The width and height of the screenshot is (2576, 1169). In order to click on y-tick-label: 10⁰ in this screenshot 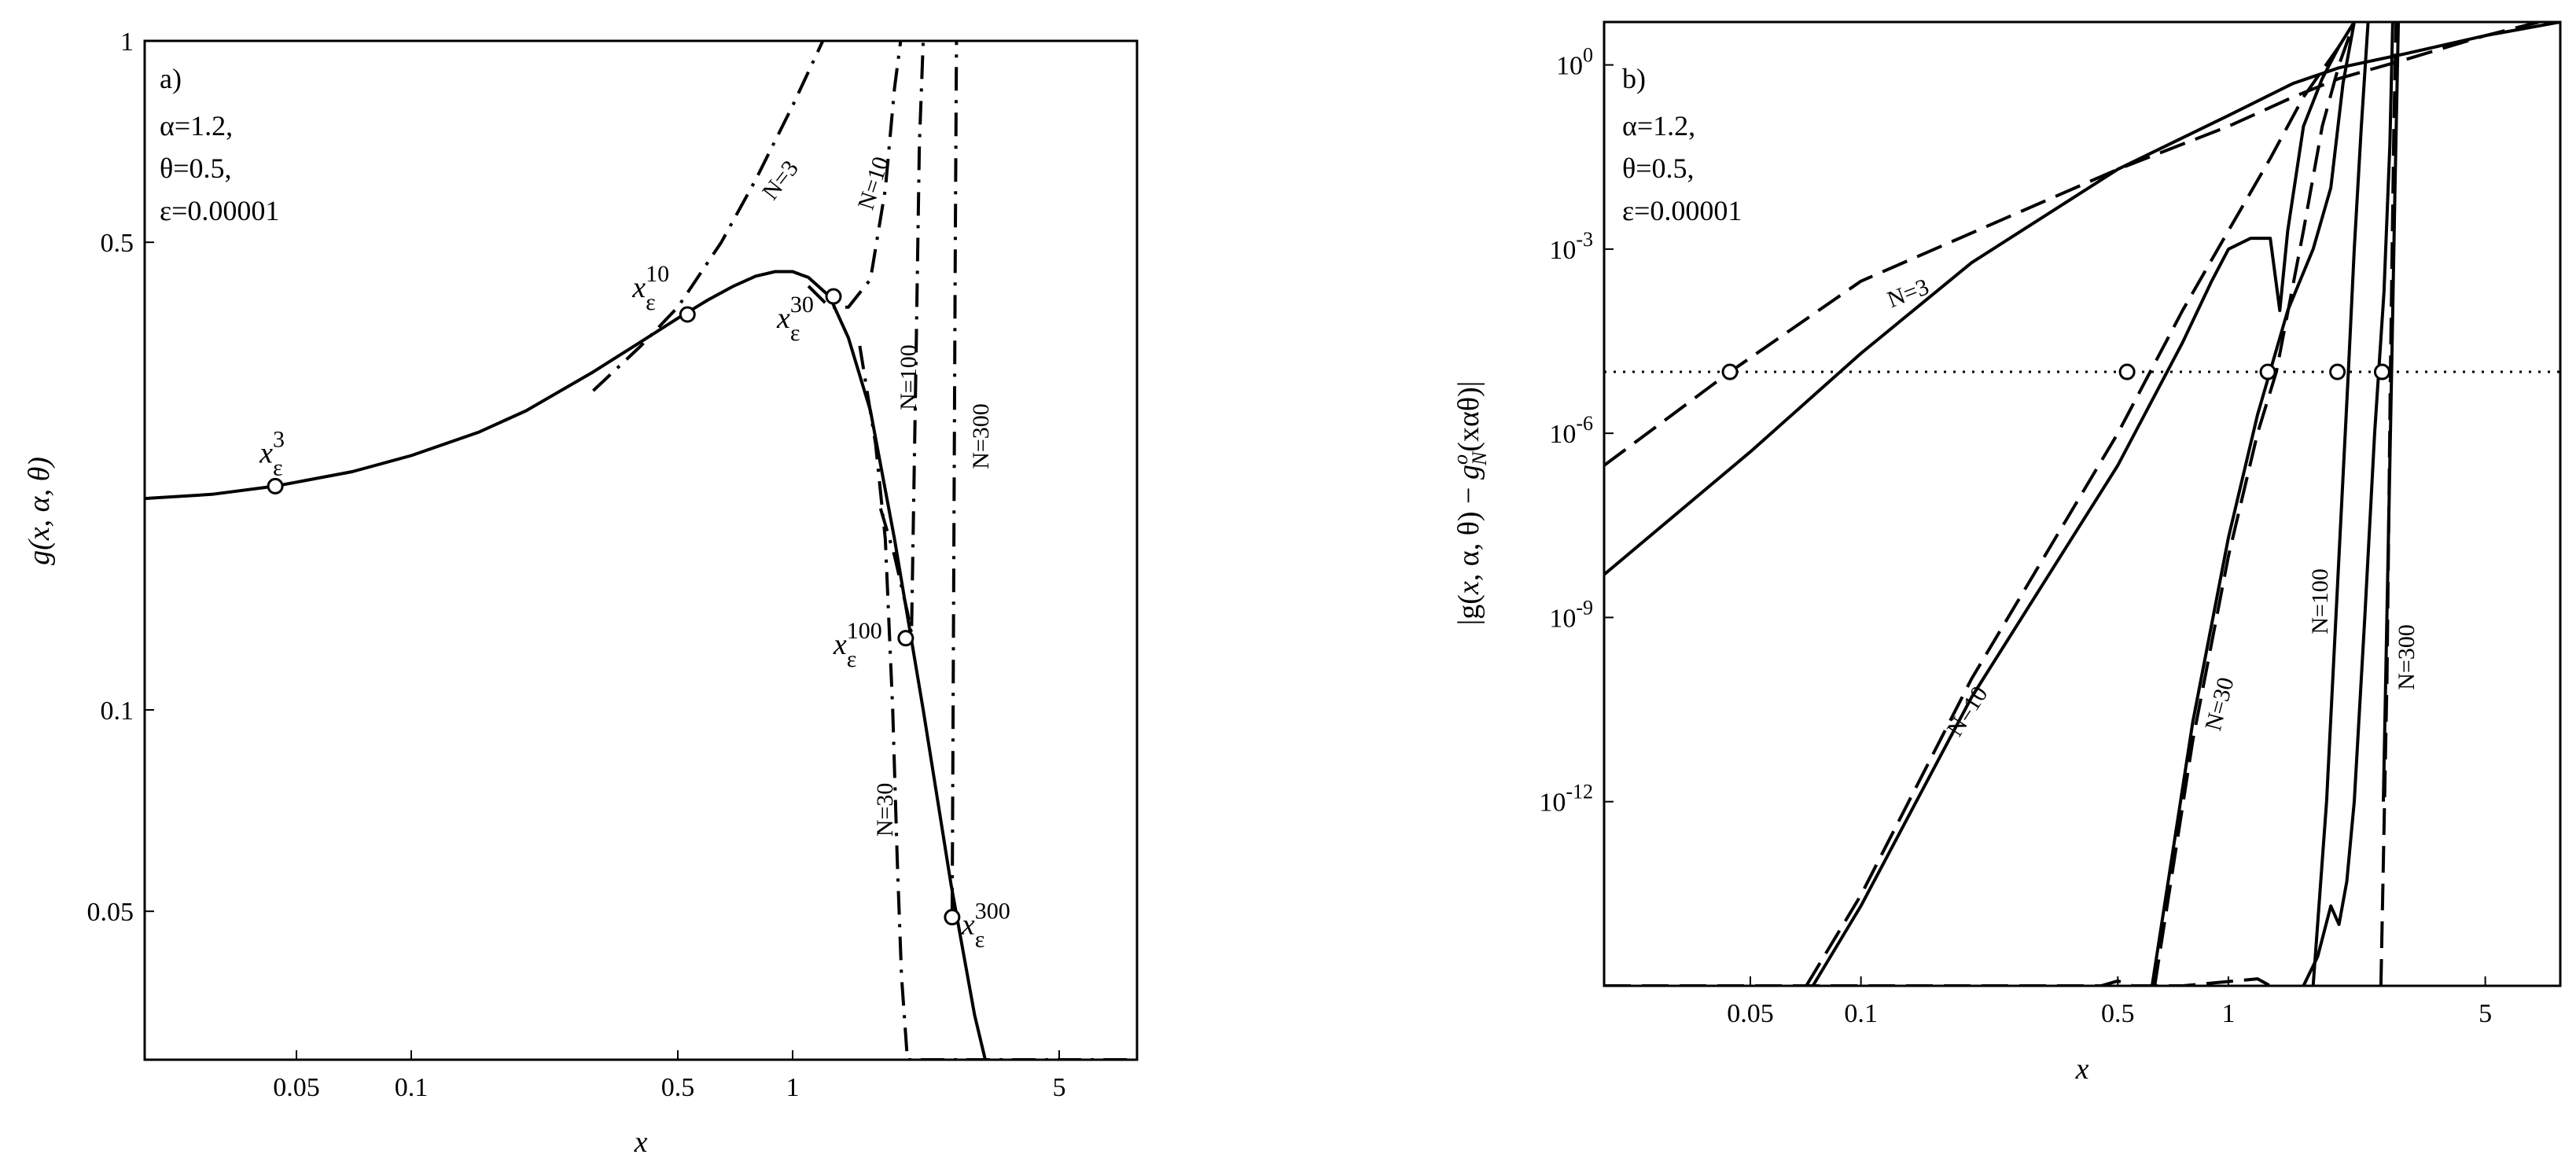, I will do `click(1575, 63)`.